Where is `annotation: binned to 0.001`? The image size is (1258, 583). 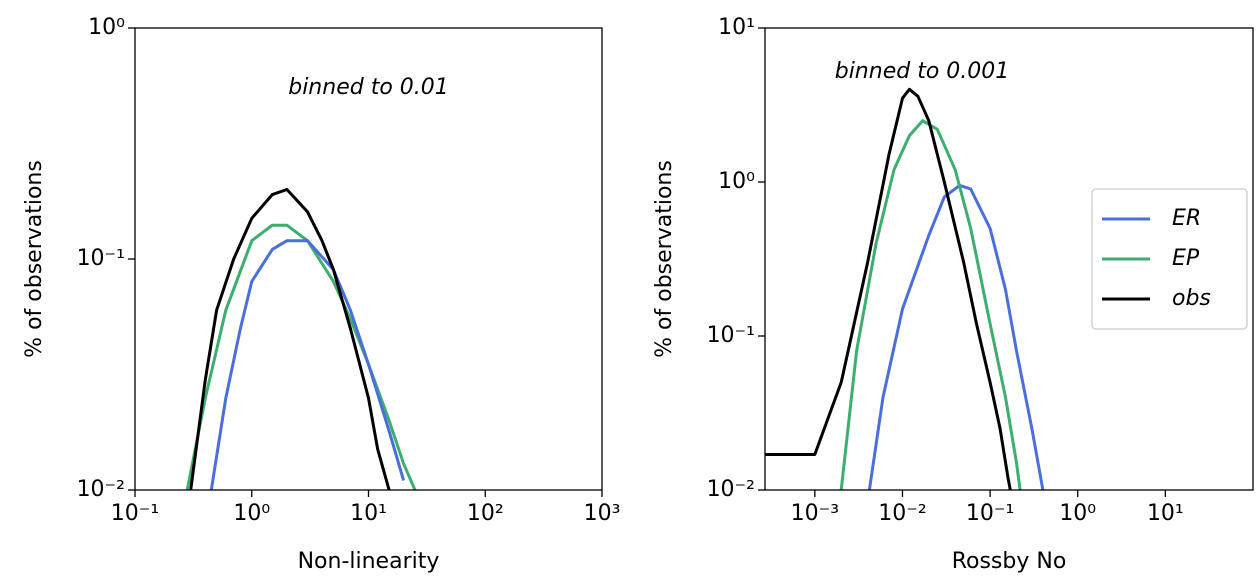 annotation: binned to 0.001 is located at coordinates (922, 71).